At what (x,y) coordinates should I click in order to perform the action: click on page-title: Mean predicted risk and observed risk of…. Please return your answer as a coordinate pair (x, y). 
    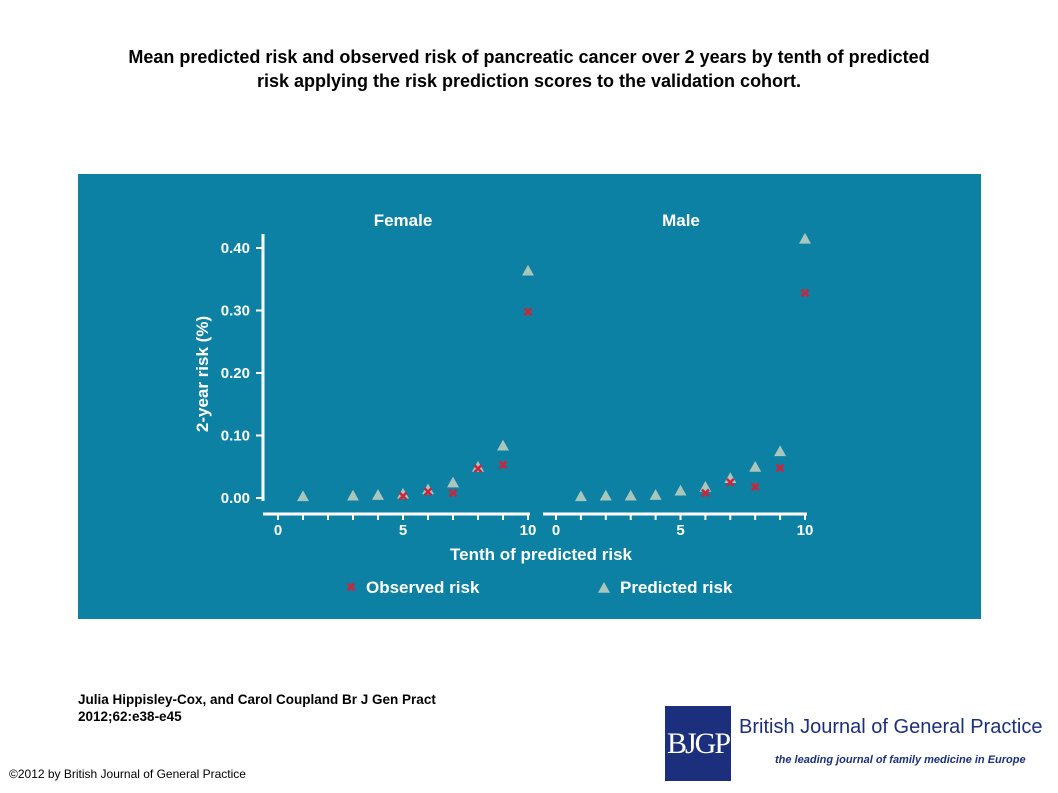
    Looking at the image, I should click on (529, 69).